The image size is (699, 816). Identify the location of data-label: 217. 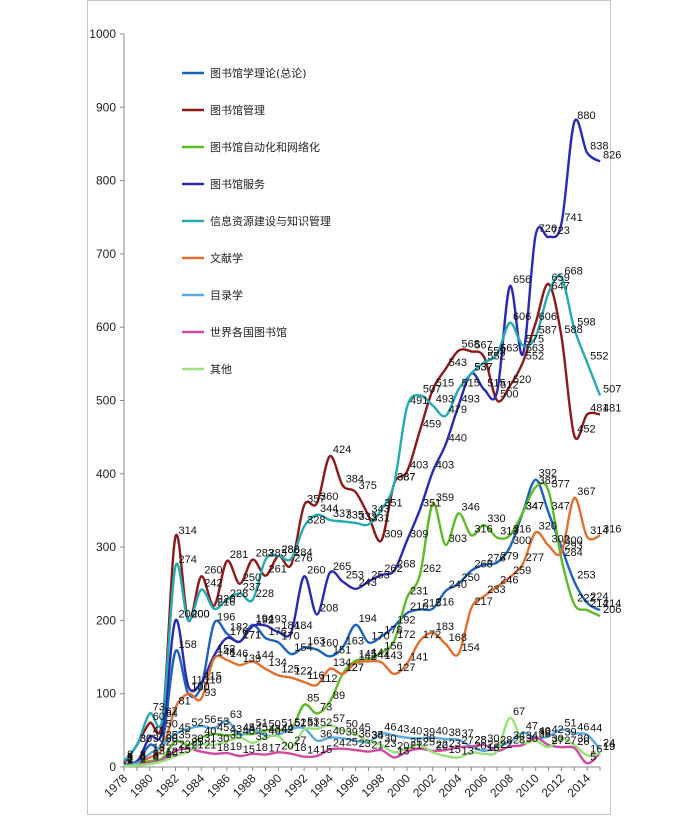
(483, 602).